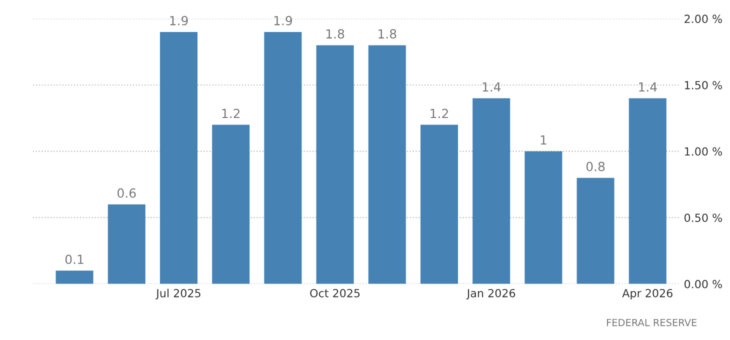  Describe the element at coordinates (595, 167) in the screenshot. I see `data-label: 0.8` at that location.